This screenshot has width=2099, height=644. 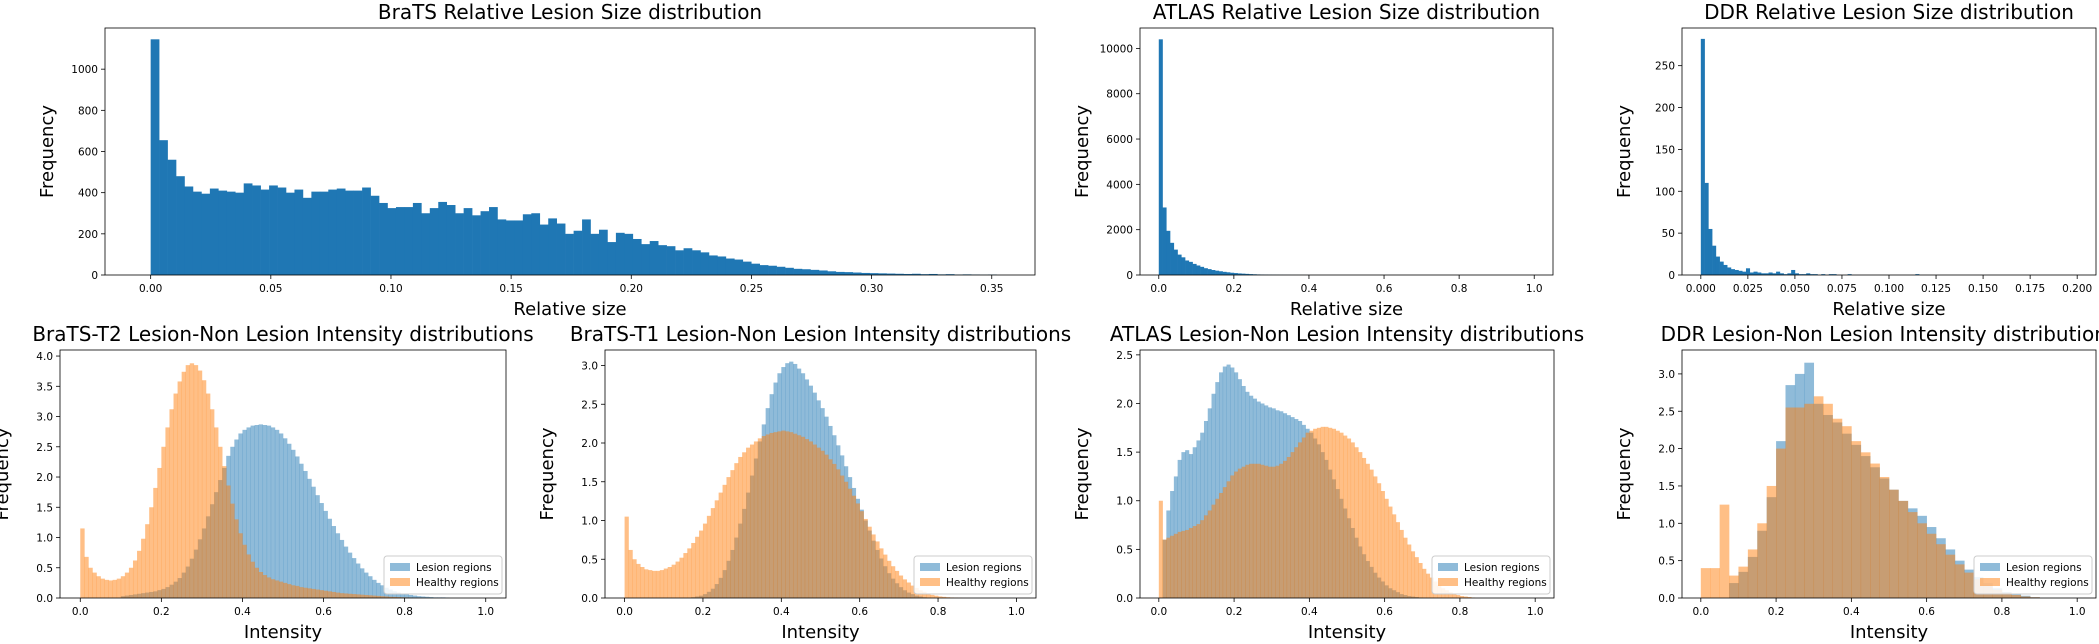 What do you see at coordinates (1842, 289) in the screenshot?
I see `x-tick-label: 0.075` at bounding box center [1842, 289].